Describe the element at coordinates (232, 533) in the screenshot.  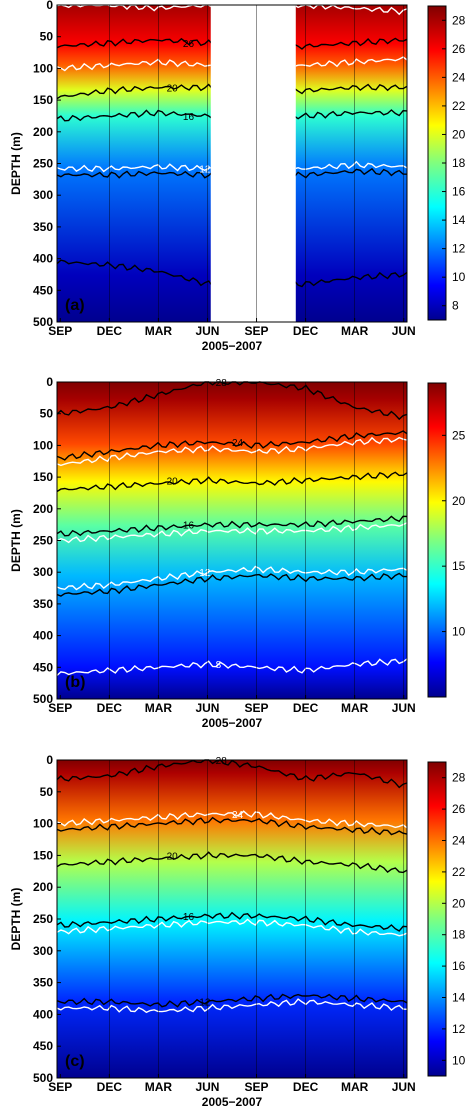
I see `isotherm-16-white` at that location.